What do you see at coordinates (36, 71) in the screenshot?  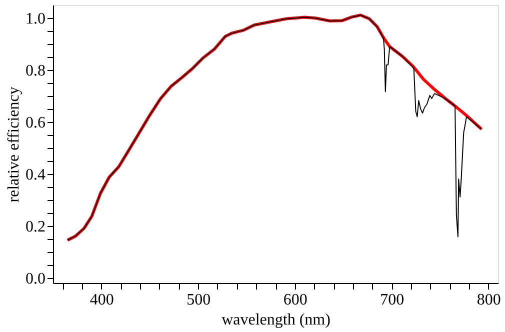 I see `y-tick-label: 0.8` at bounding box center [36, 71].